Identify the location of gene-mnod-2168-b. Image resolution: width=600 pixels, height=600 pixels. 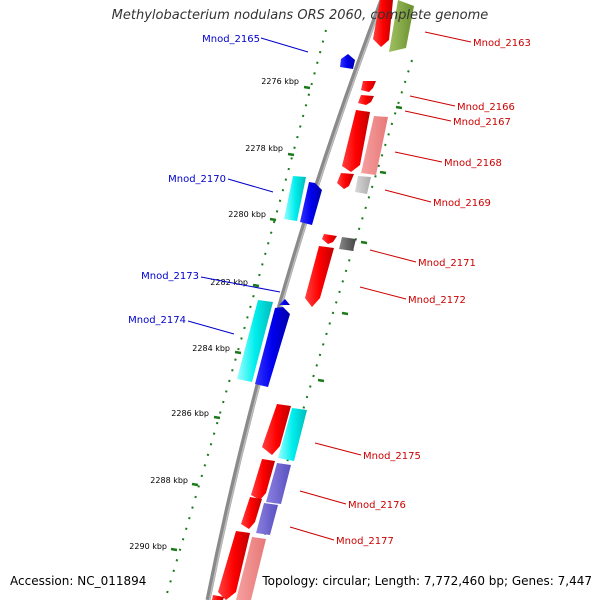
(374, 145).